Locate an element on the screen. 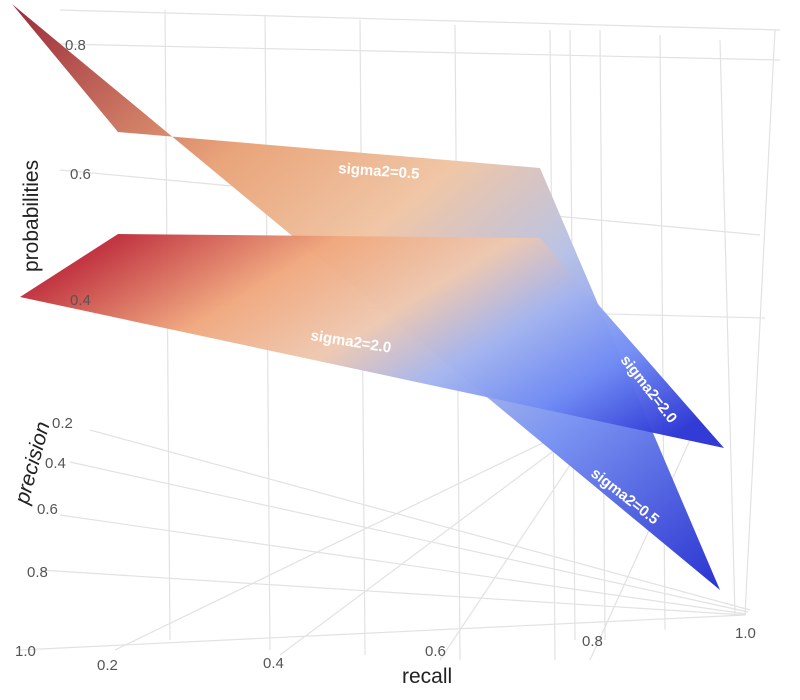 The image size is (800, 700). x-tick-0.4: 0.4 is located at coordinates (273, 663).